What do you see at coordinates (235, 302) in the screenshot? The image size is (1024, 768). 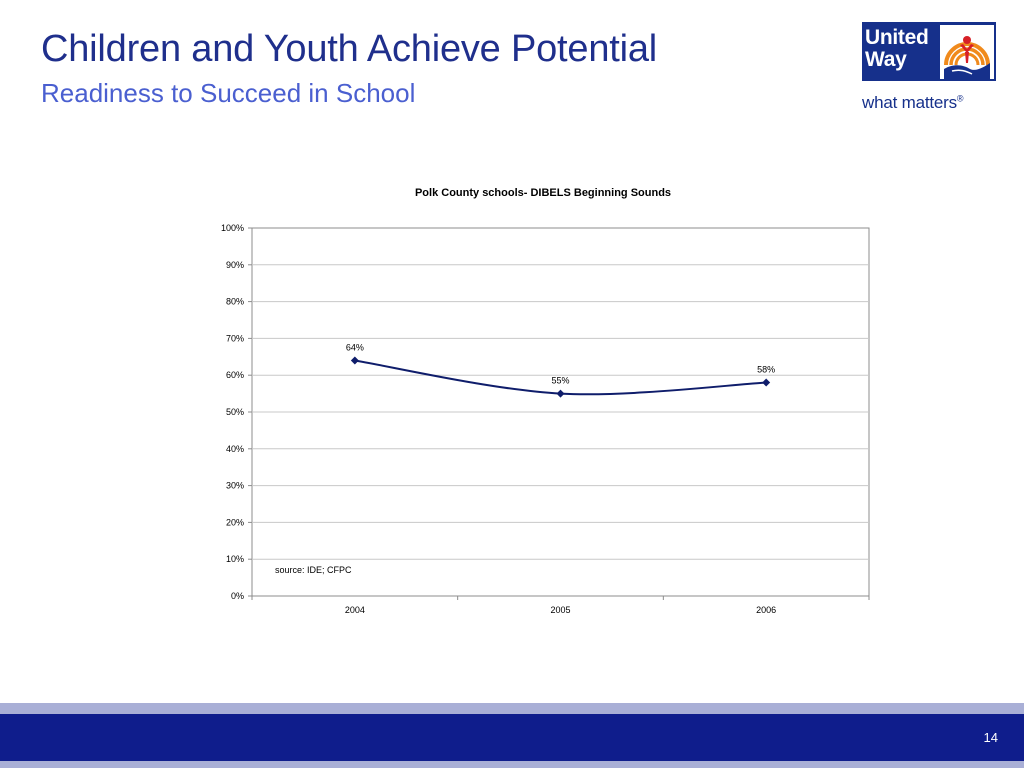 I see `y-tick-label: 80%` at bounding box center [235, 302].